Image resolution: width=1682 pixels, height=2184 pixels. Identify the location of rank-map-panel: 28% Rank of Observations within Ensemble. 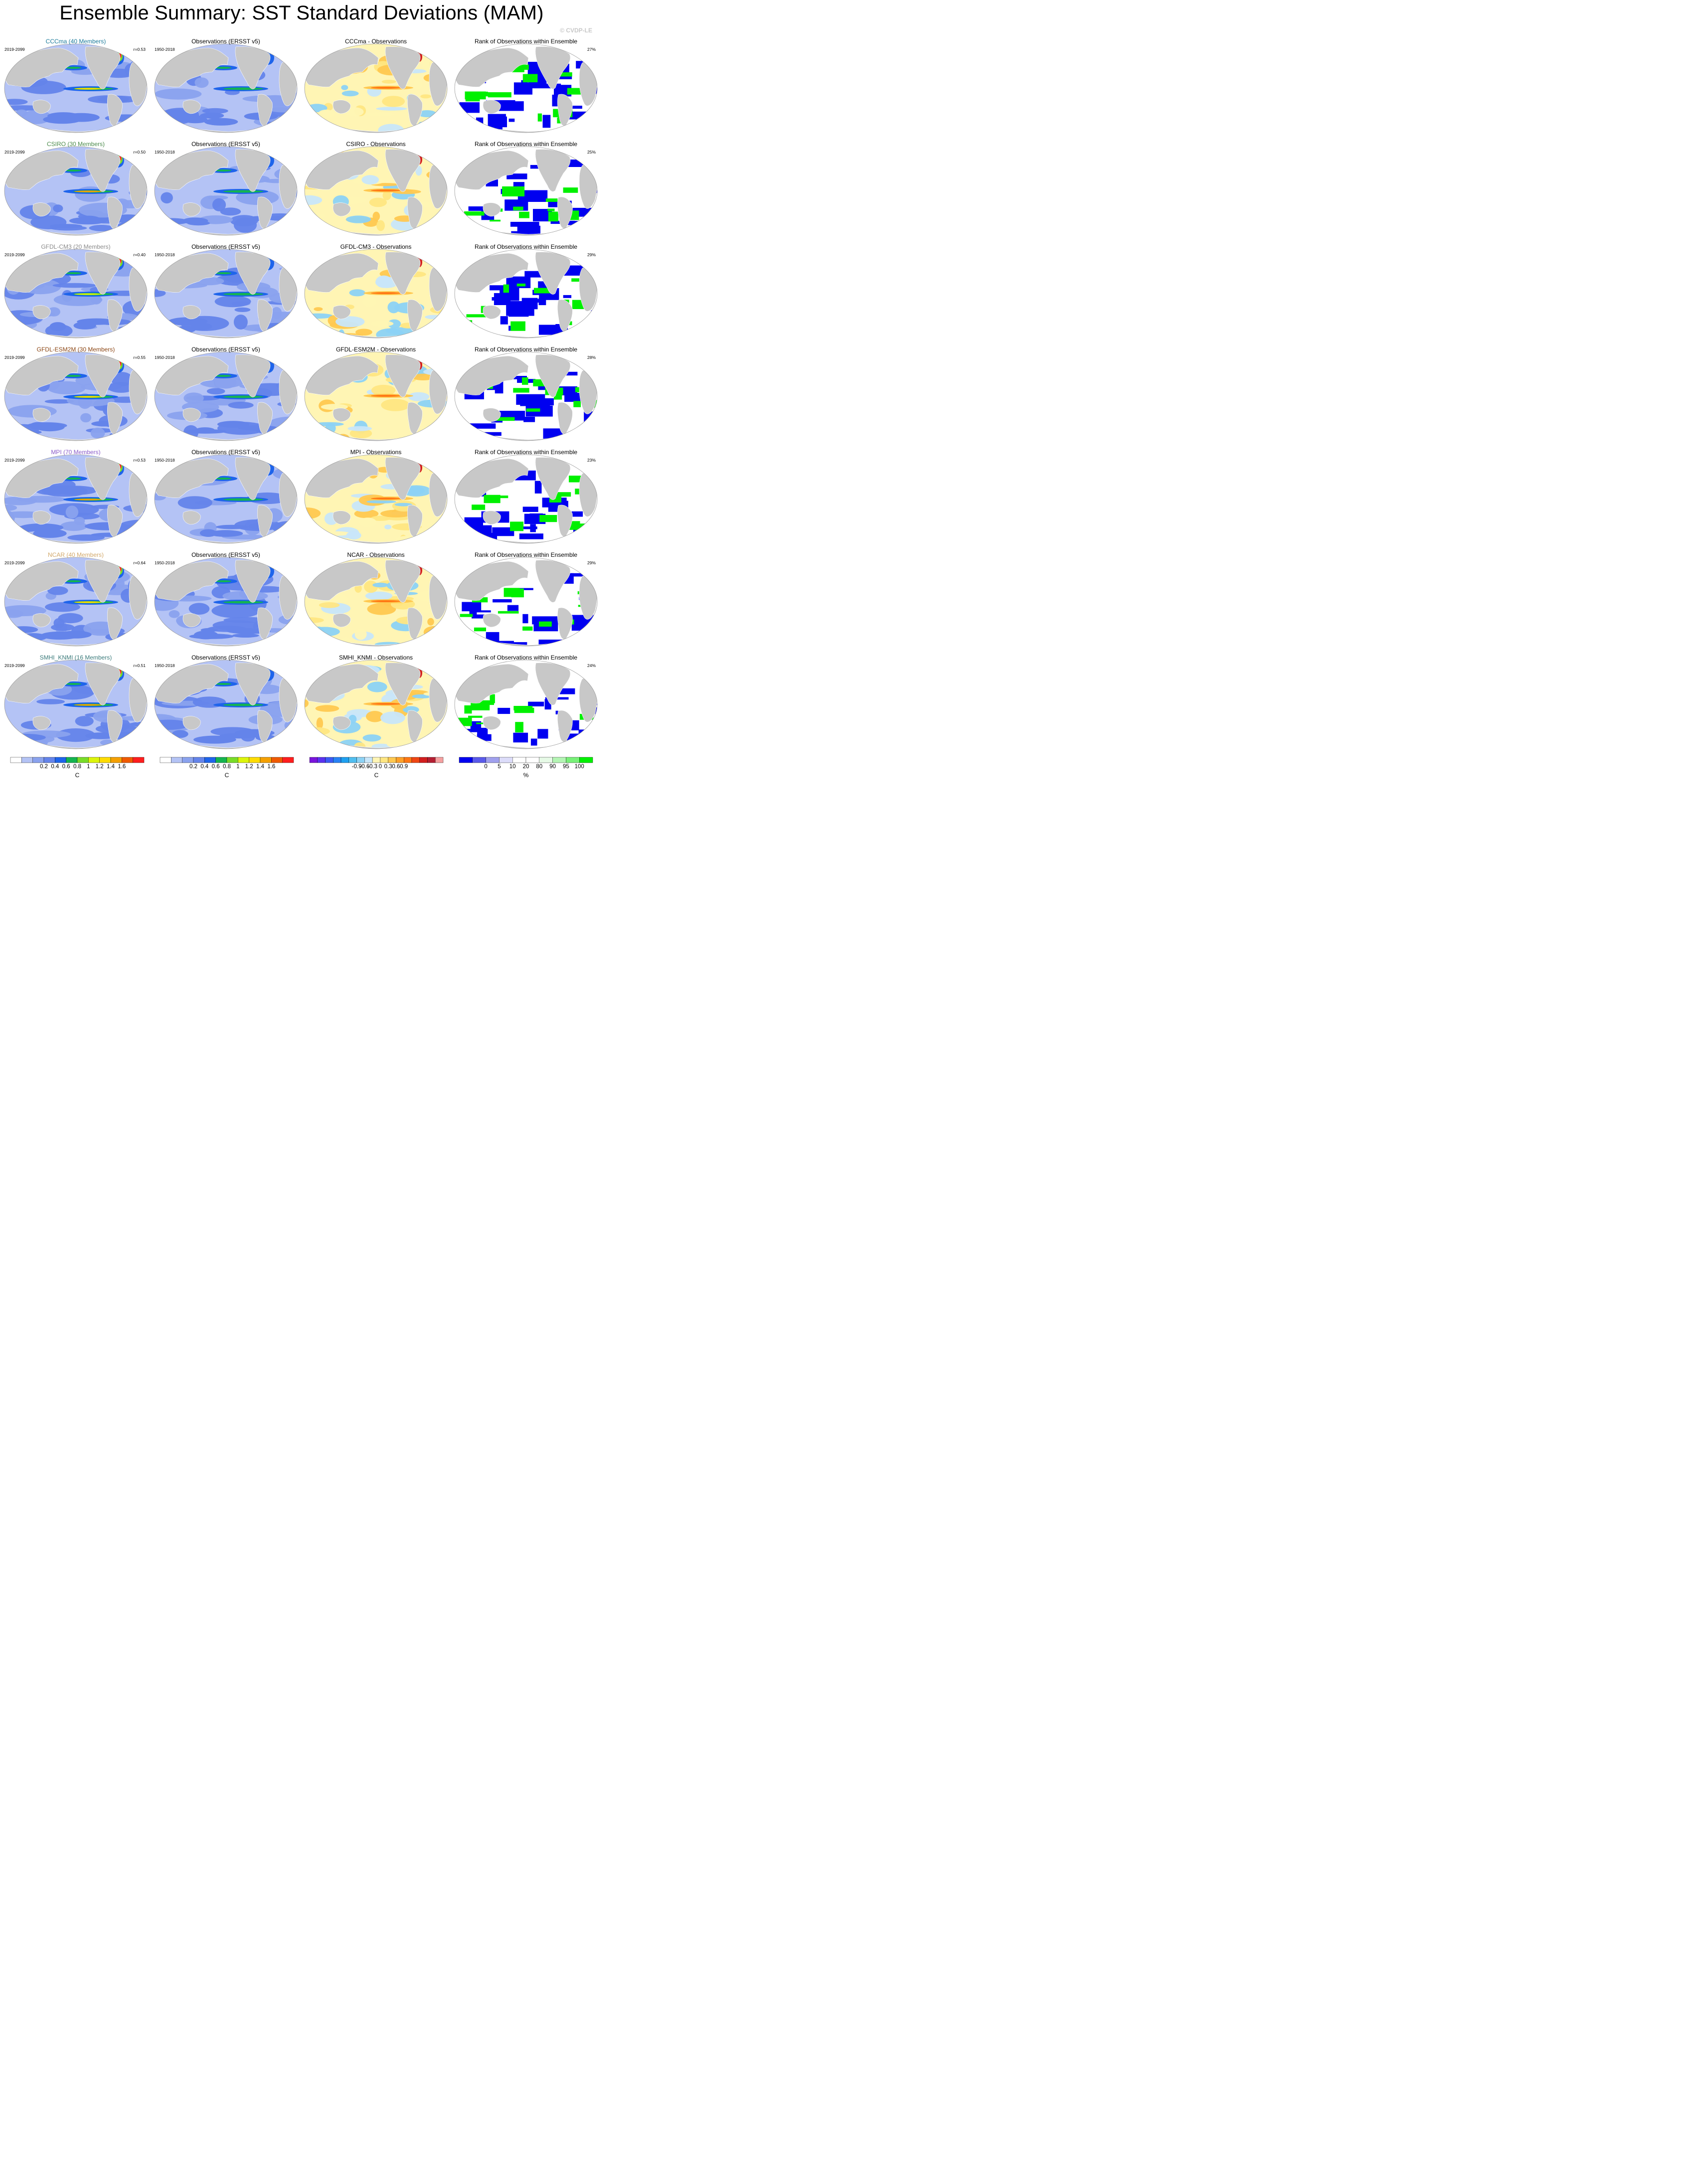
(526, 395).